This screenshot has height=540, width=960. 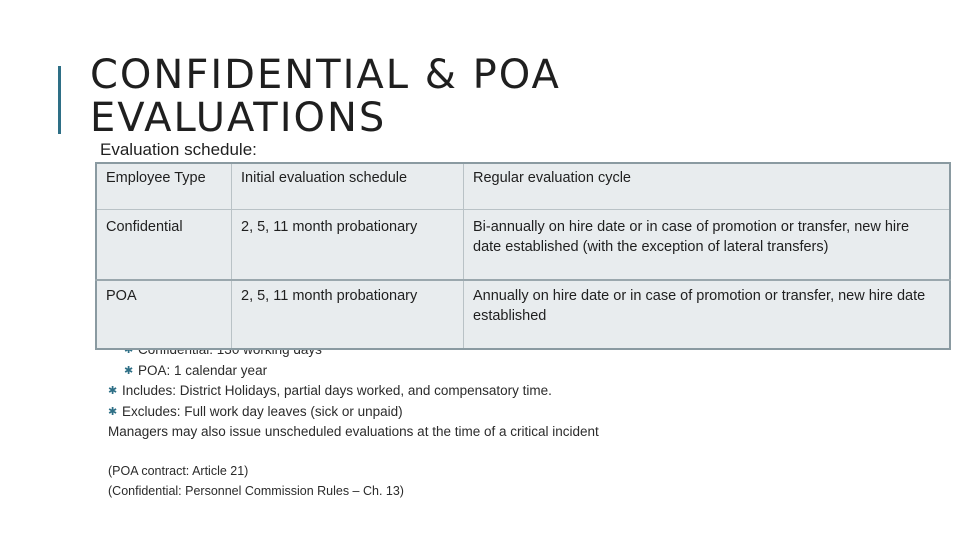 I want to click on slide-title: CONFIDENTIAL & POA EVALUATIONS, so click(x=325, y=97).